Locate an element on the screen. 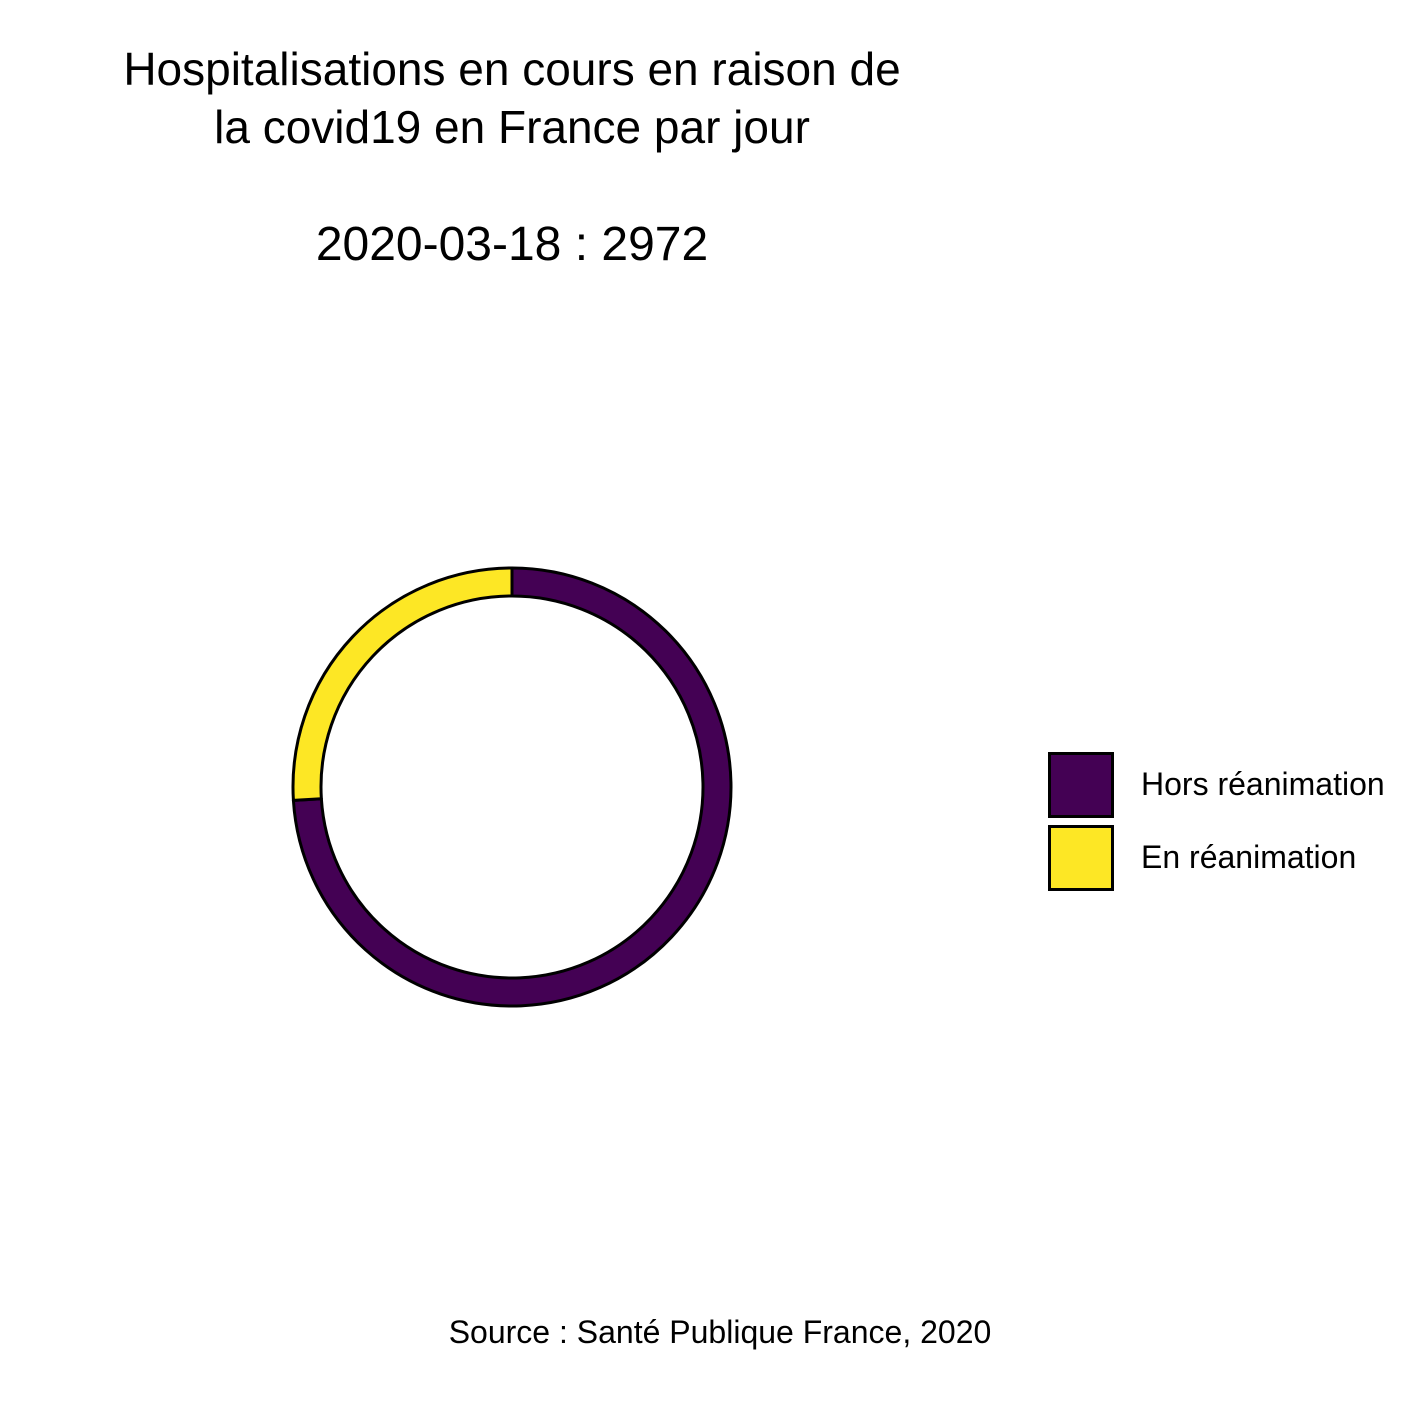 This screenshot has width=1417, height=1417. donut-slice-hors-reanimation is located at coordinates (512, 787).